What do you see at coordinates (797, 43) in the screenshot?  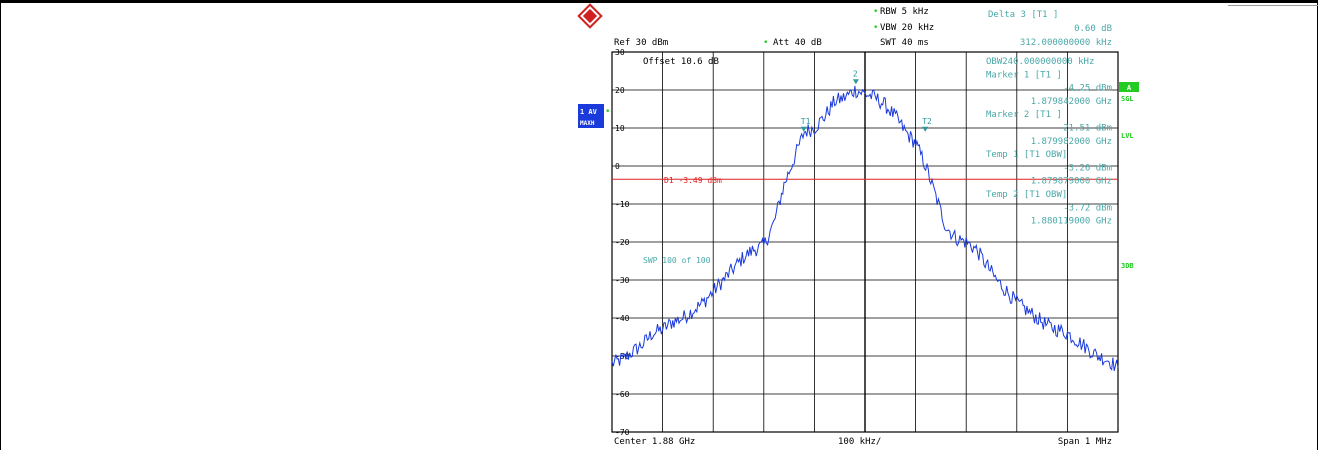 I see `attenuation: Att 40 dB` at bounding box center [797, 43].